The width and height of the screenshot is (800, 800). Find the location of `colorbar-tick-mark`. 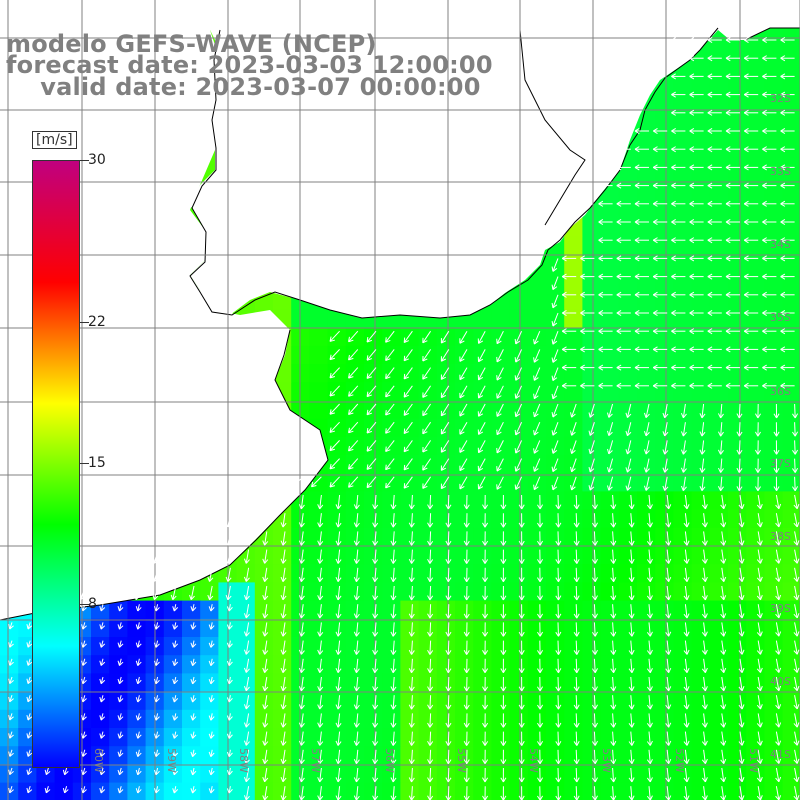

colorbar-tick-mark is located at coordinates (84, 160).